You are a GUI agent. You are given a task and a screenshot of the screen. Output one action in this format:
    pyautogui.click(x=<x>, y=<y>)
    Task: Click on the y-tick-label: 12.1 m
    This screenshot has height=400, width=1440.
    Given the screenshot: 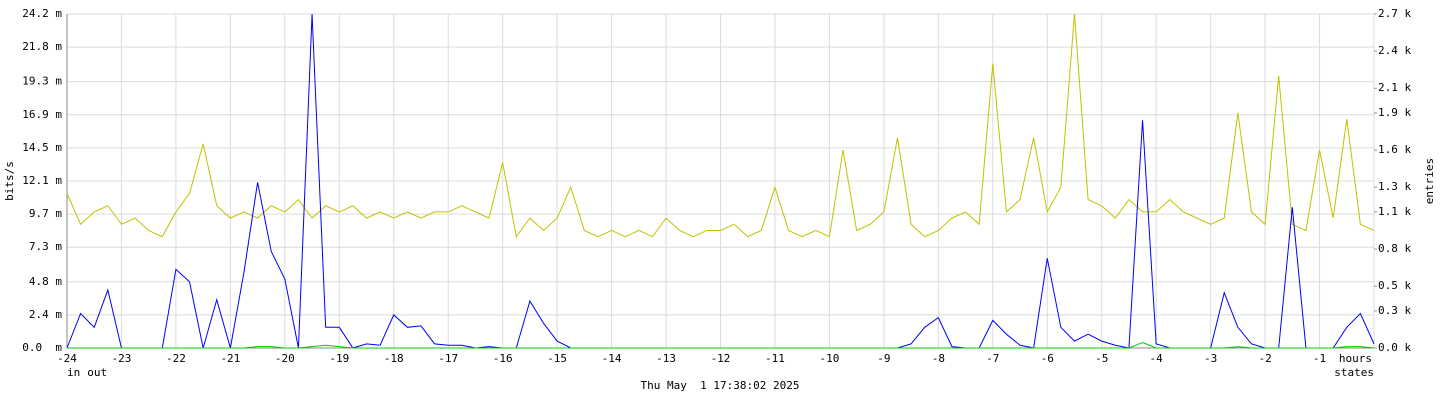 What is the action you would take?
    pyautogui.click(x=42, y=180)
    